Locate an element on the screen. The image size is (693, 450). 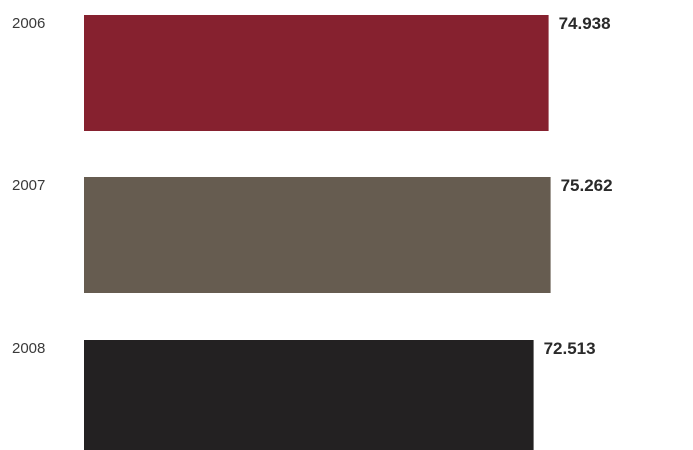
category-label-2008: 2008 is located at coordinates (28, 348).